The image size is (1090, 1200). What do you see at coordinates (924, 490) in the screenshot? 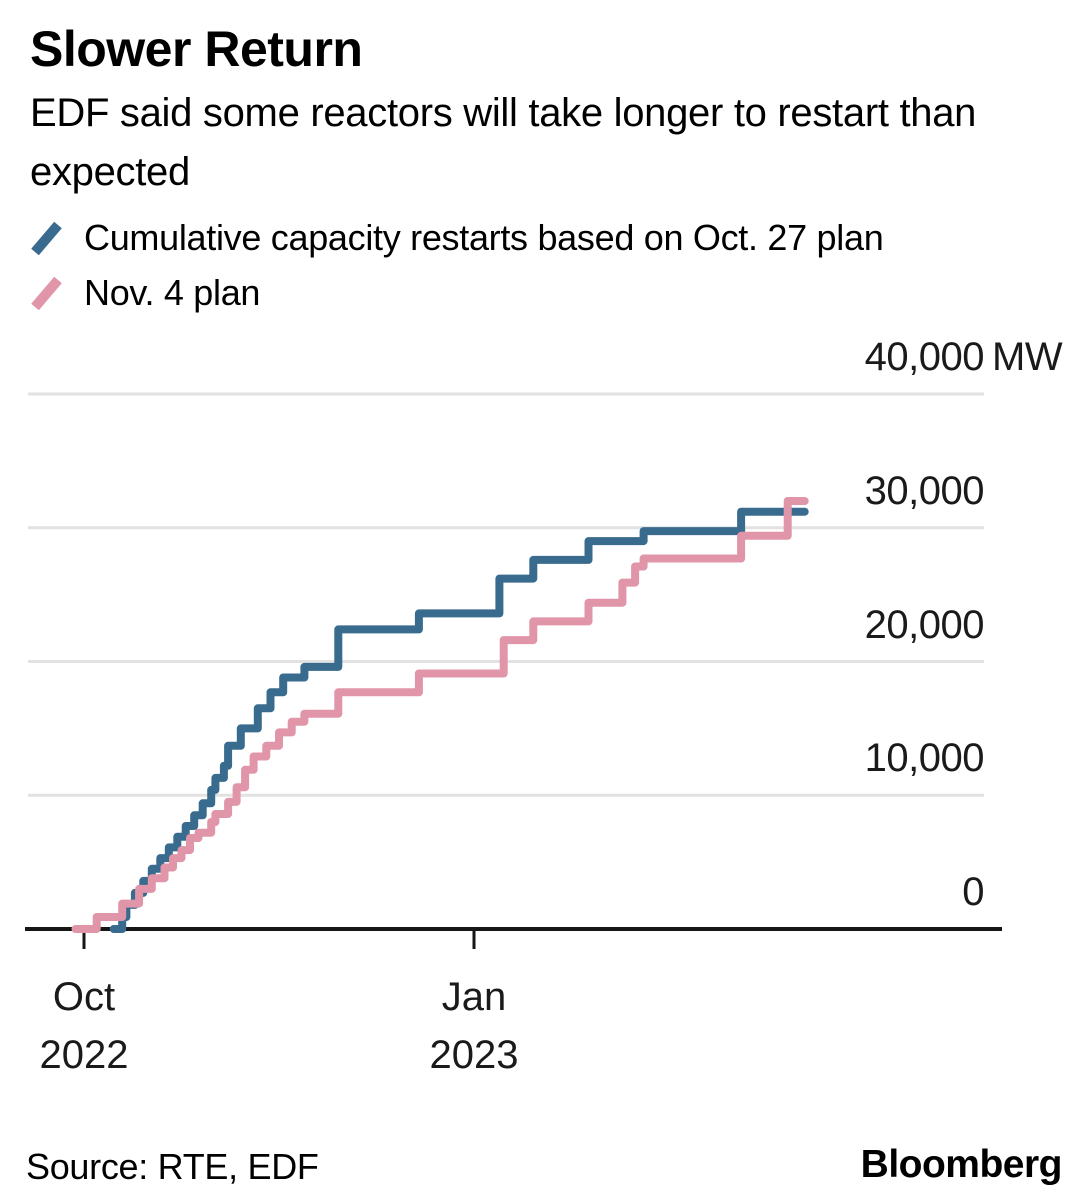
I see `y-axis-label: 30,000` at bounding box center [924, 490].